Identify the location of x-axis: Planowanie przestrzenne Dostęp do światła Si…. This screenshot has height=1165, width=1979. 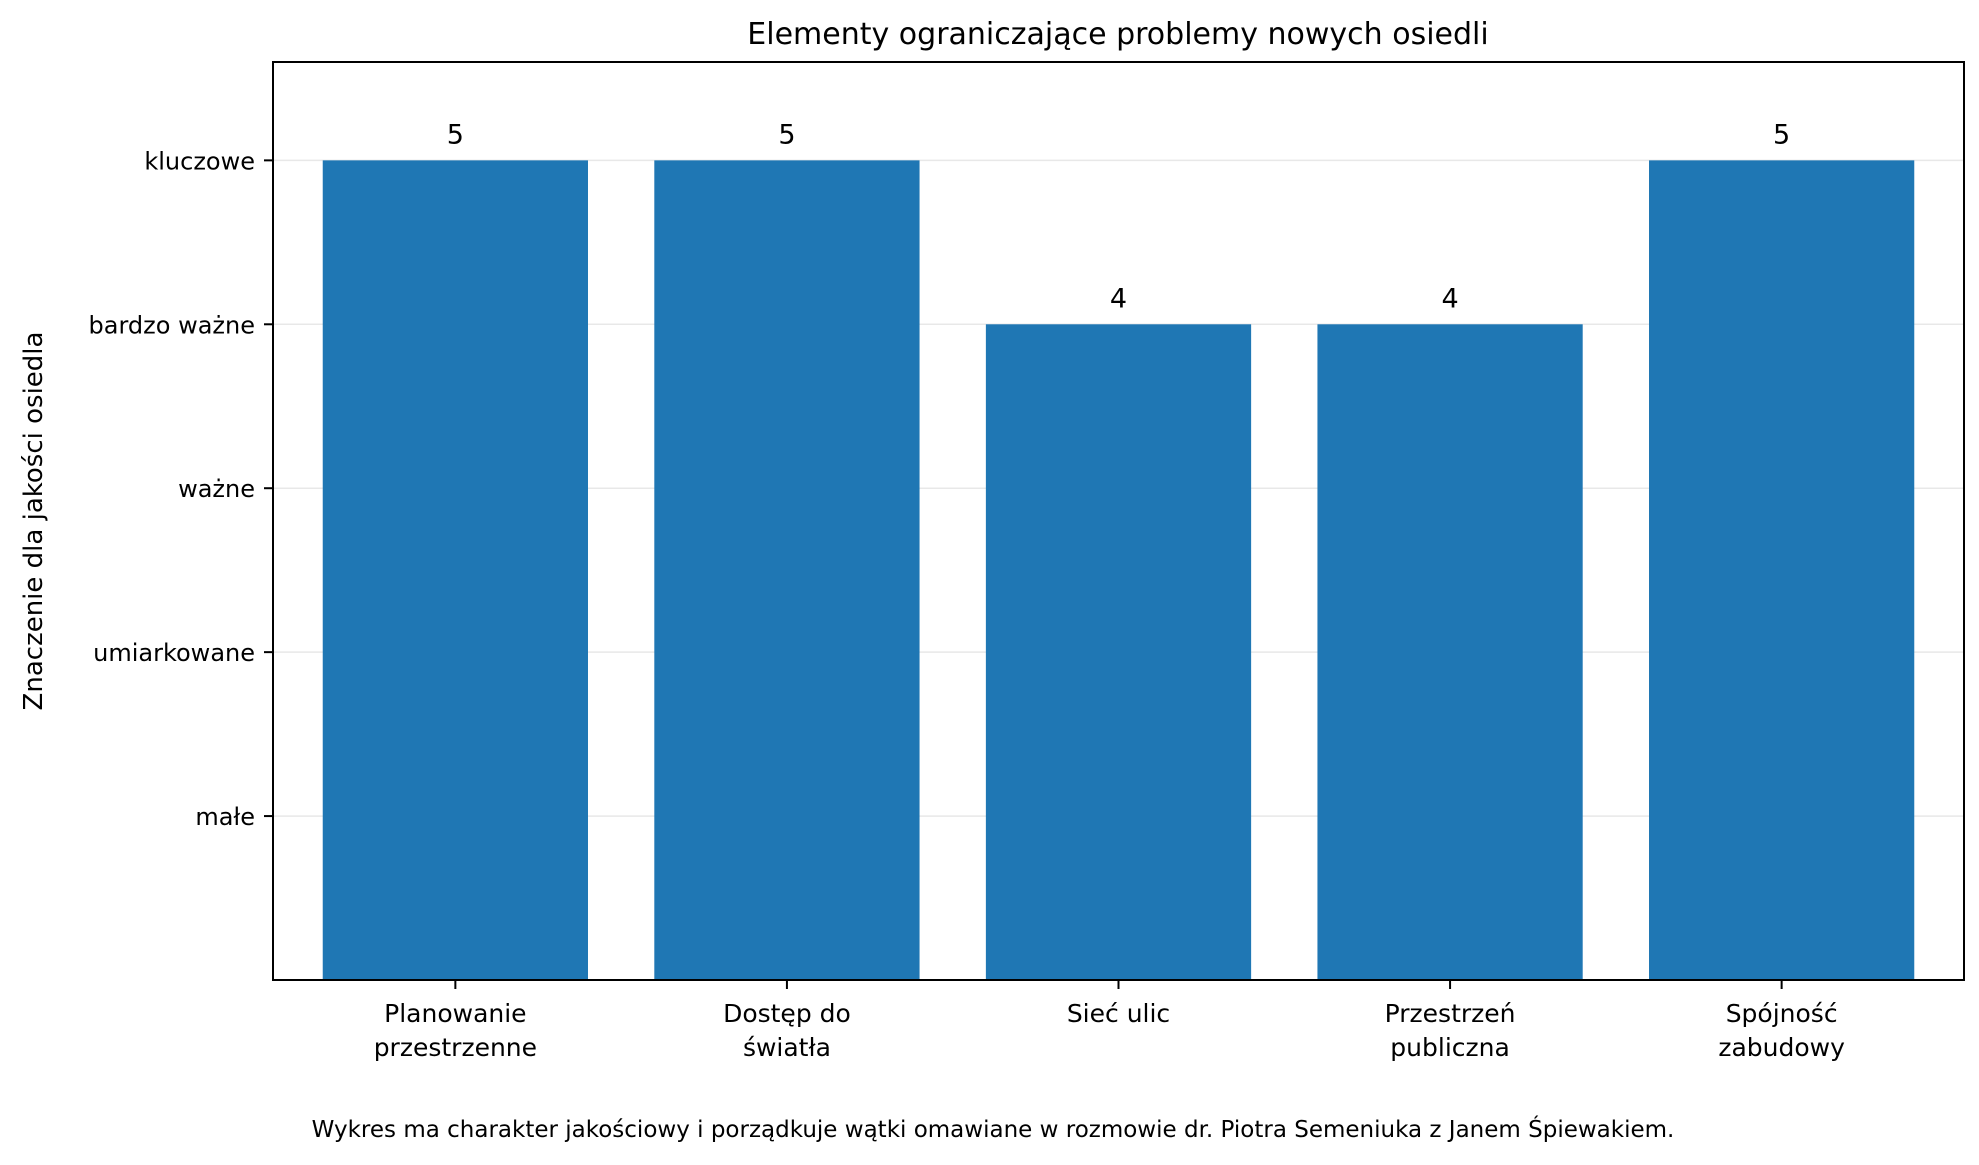
(1109, 1021).